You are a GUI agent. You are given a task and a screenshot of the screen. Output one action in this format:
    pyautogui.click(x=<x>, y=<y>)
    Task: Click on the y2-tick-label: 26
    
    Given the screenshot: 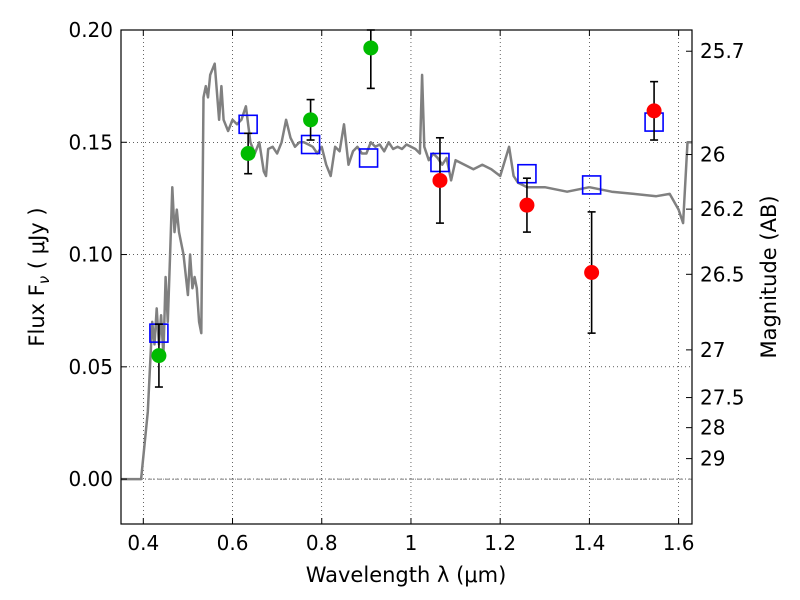 What is the action you would take?
    pyautogui.click(x=712, y=155)
    